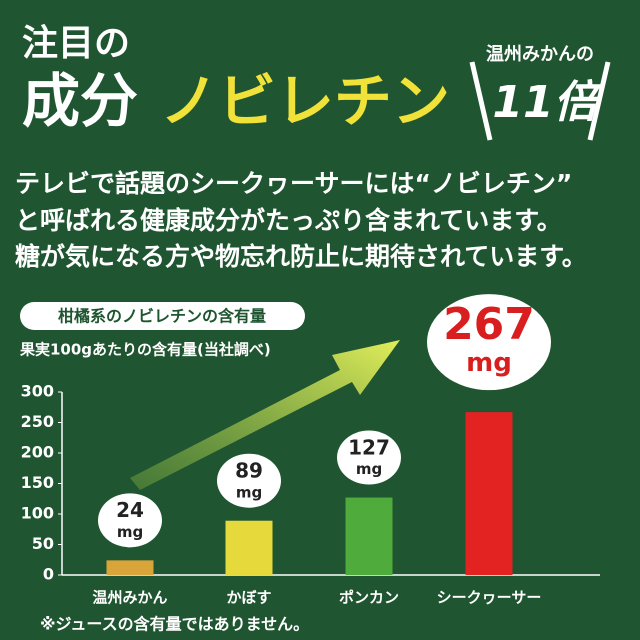 Image resolution: width=640 pixels, height=640 pixels. What do you see at coordinates (489, 598) in the screenshot?
I see `x-tick-label: シークヮーサー` at bounding box center [489, 598].